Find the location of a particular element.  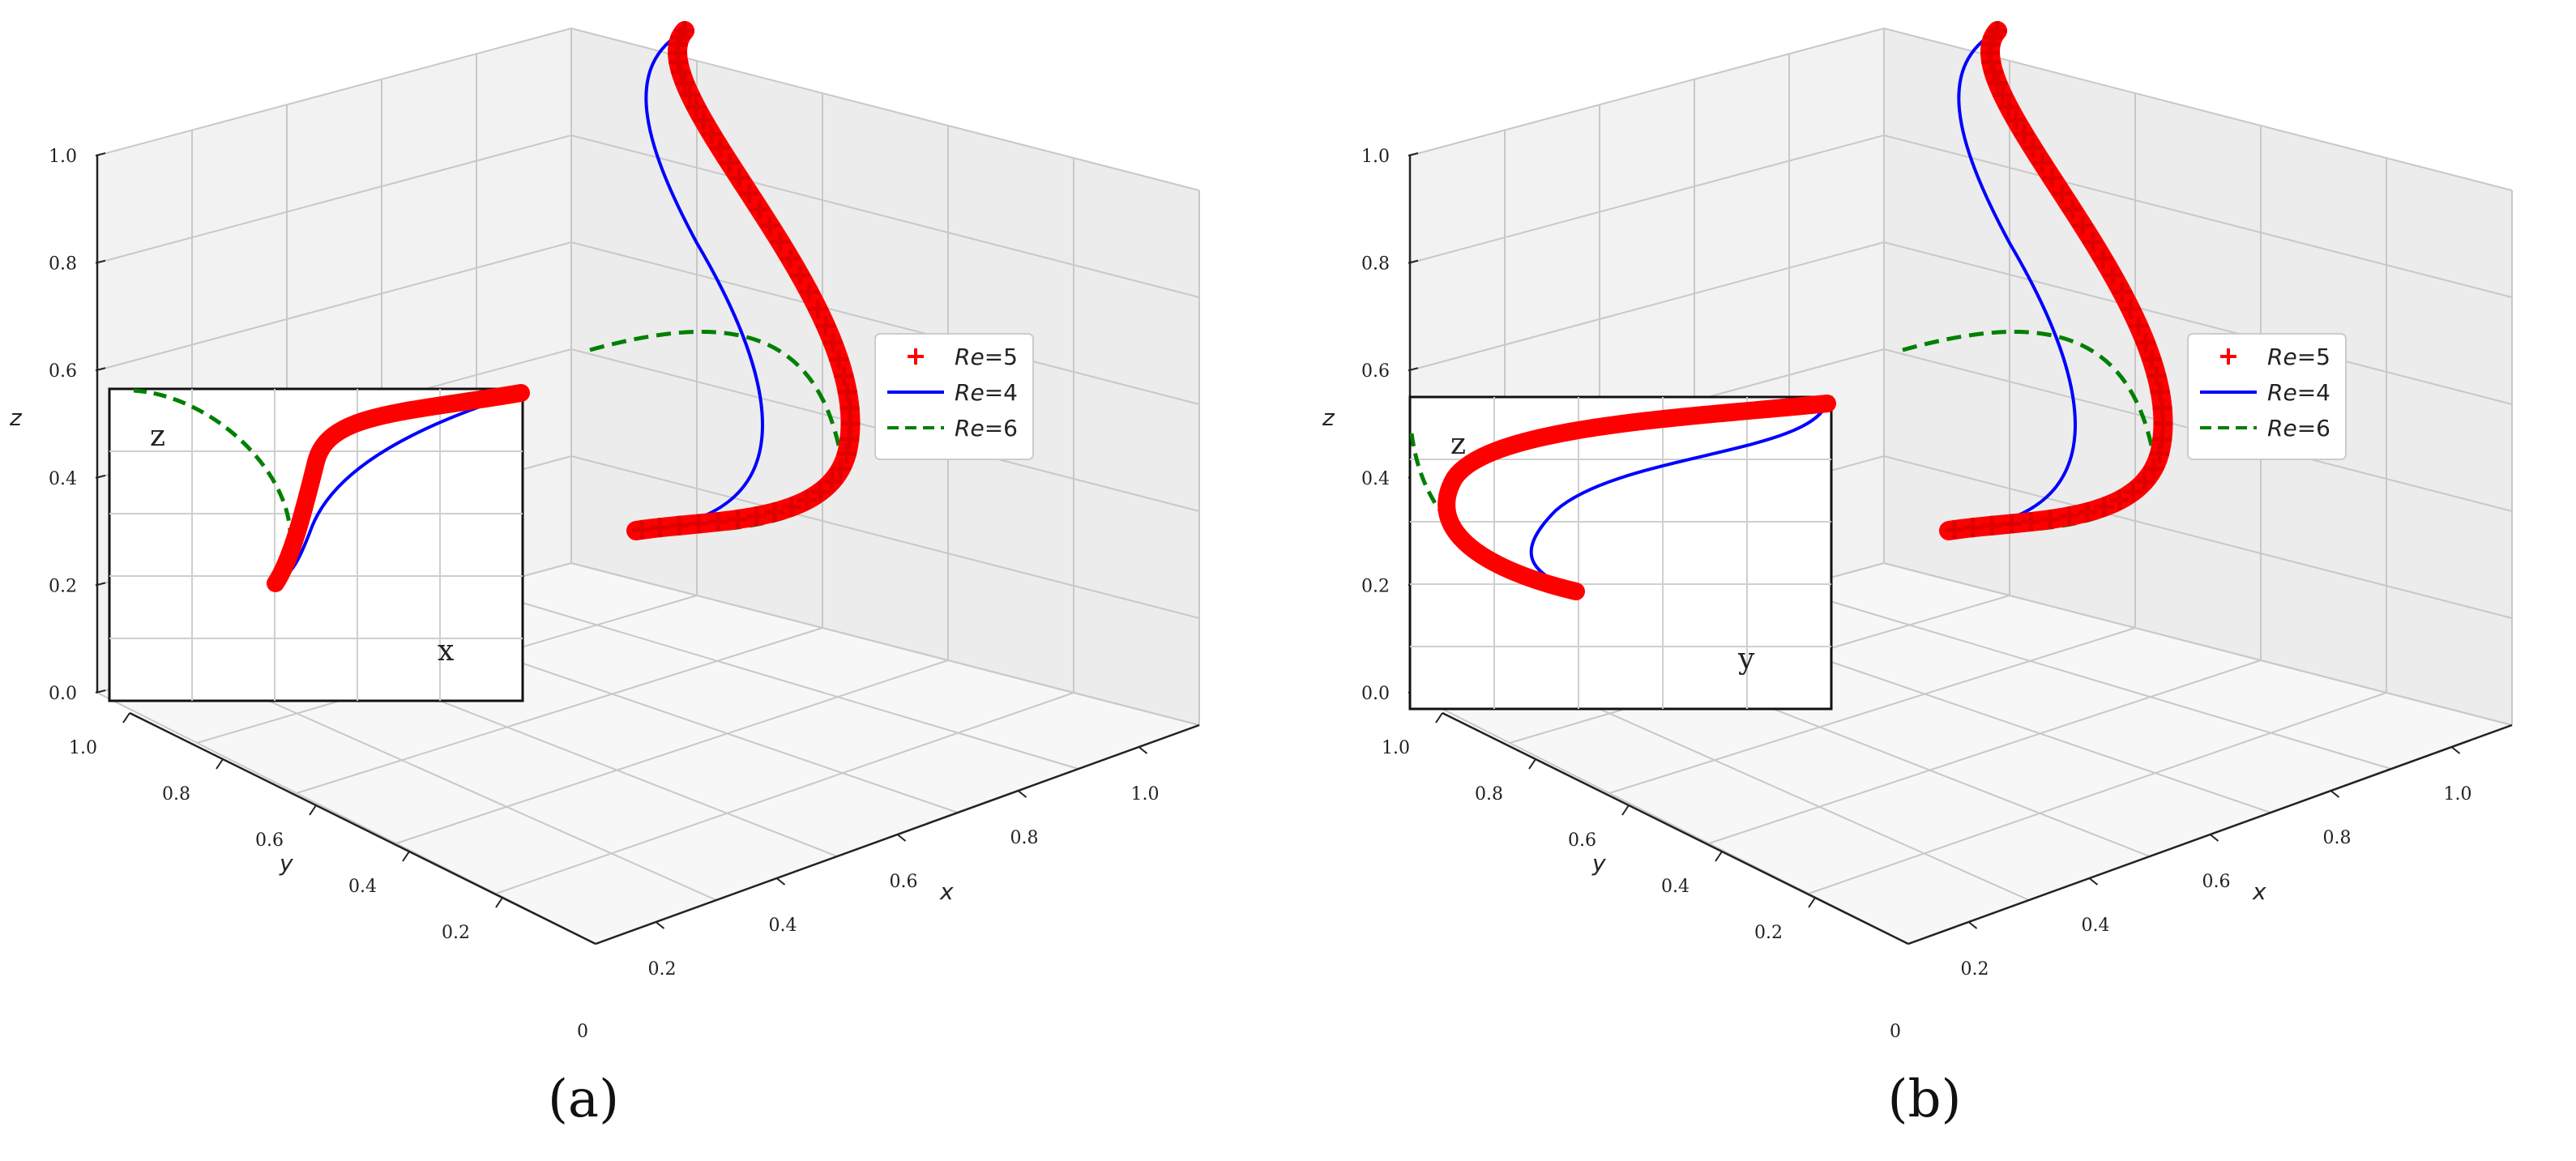

z-tick-label: 0.6 is located at coordinates (1375, 371).